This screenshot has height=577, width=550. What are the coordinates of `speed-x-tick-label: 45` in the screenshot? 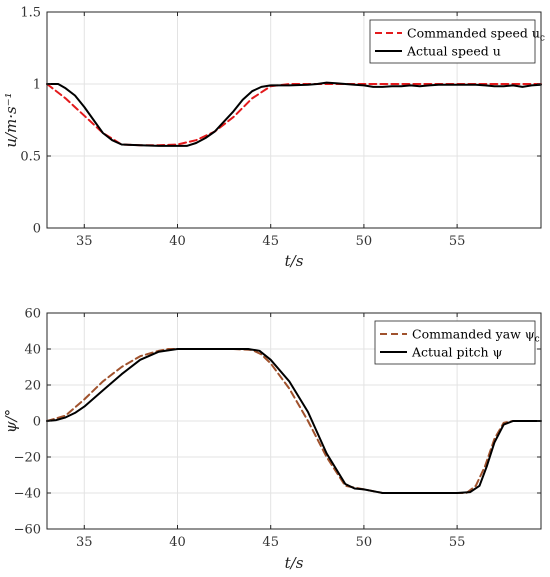 It's located at (270, 241).